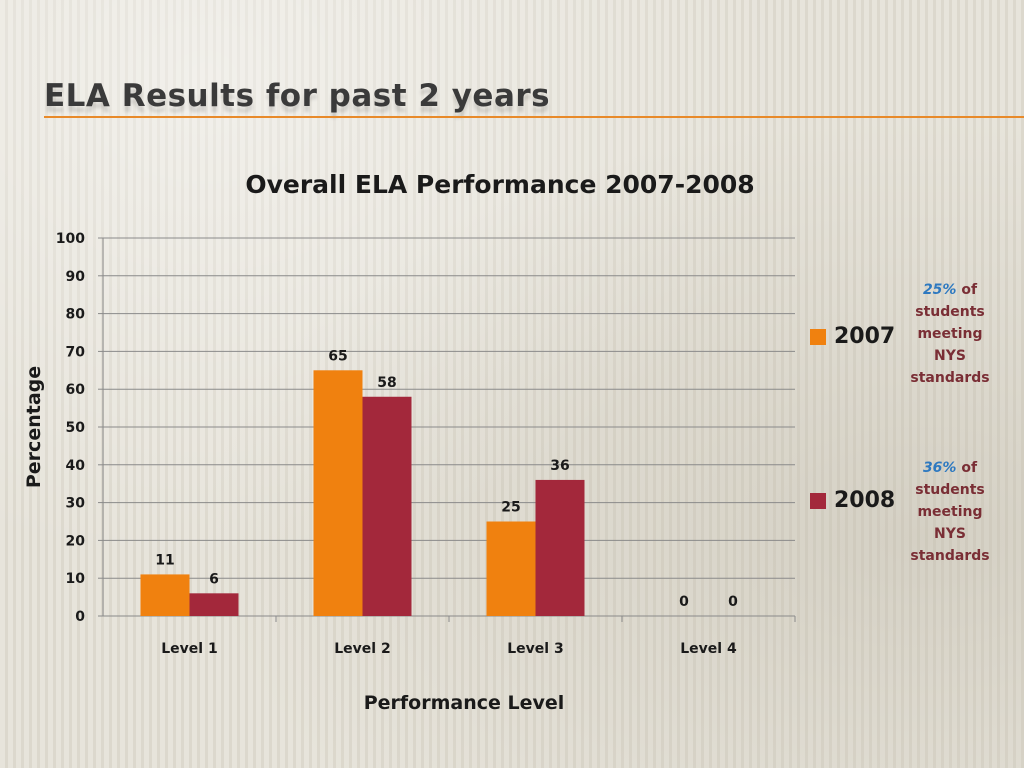 This screenshot has height=768, width=1024. What do you see at coordinates (818, 336) in the screenshot?
I see `legend-swatch-2007` at bounding box center [818, 336].